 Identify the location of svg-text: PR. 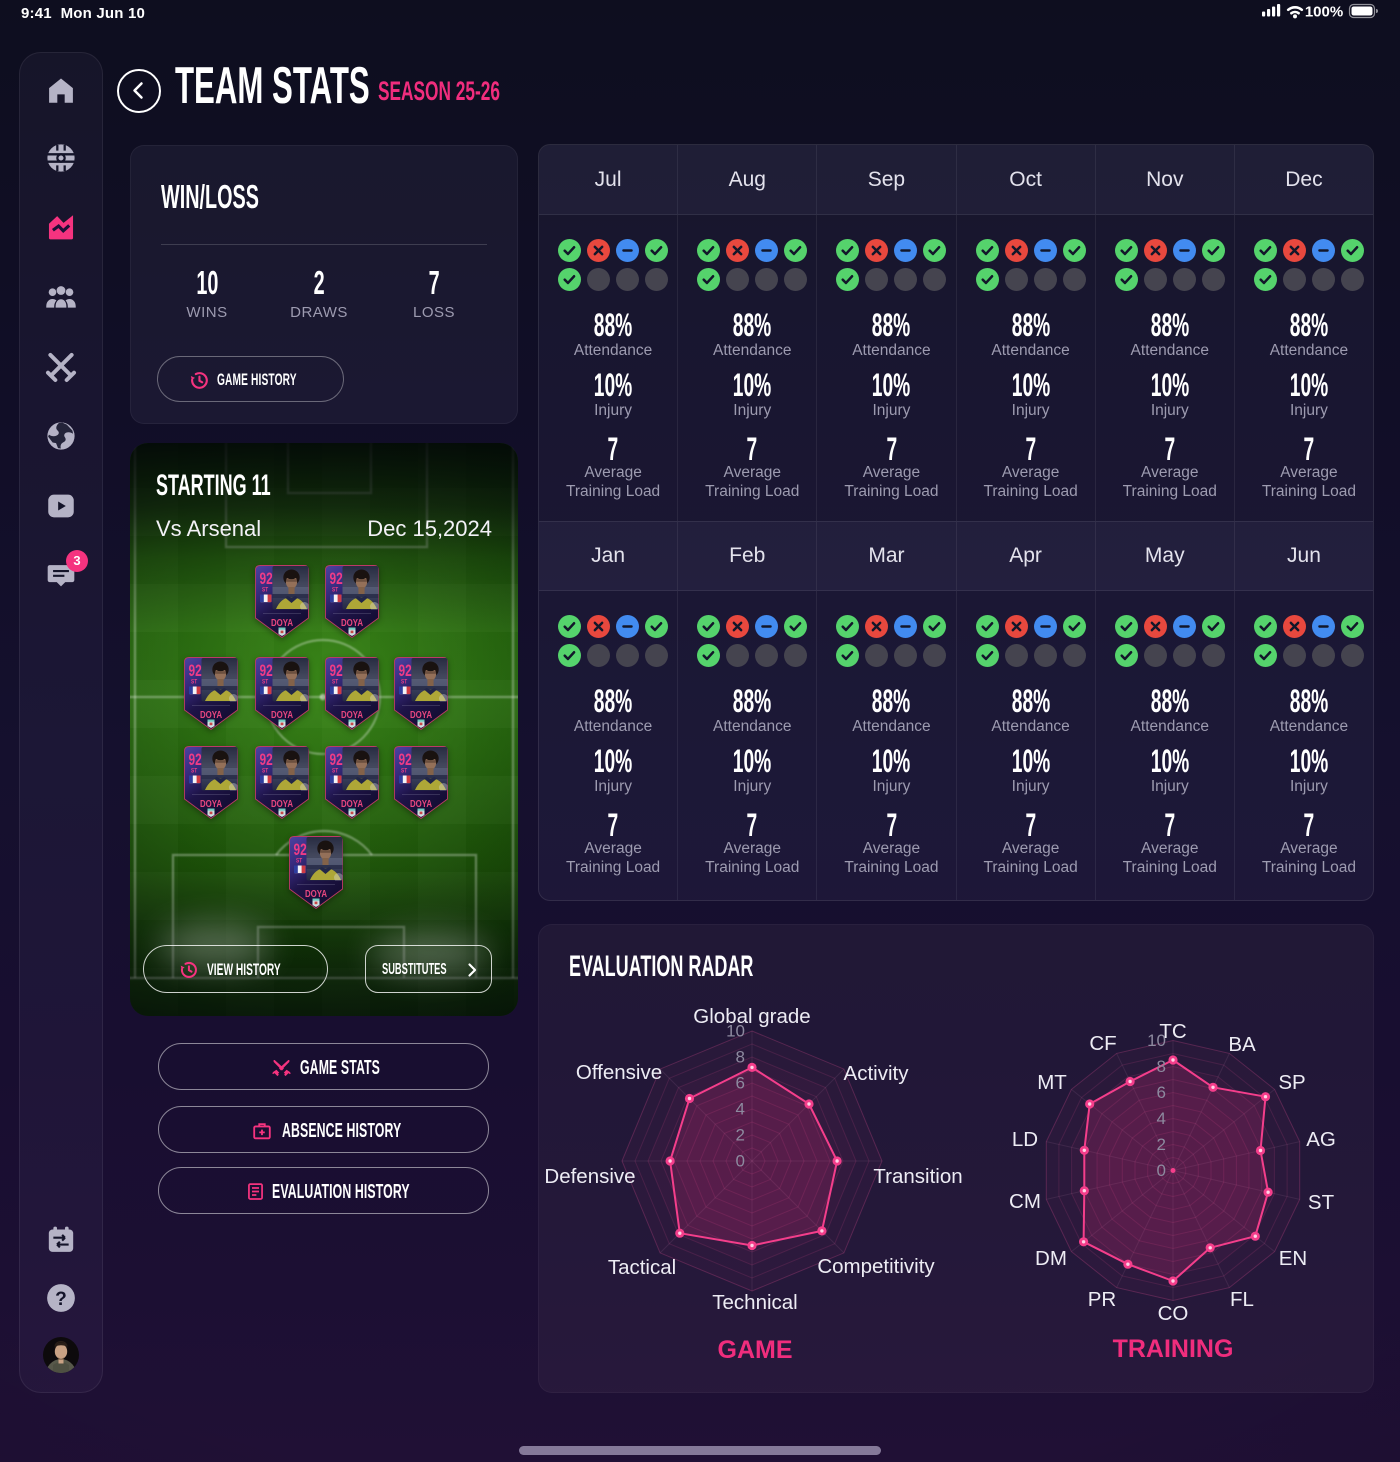
(1102, 1299).